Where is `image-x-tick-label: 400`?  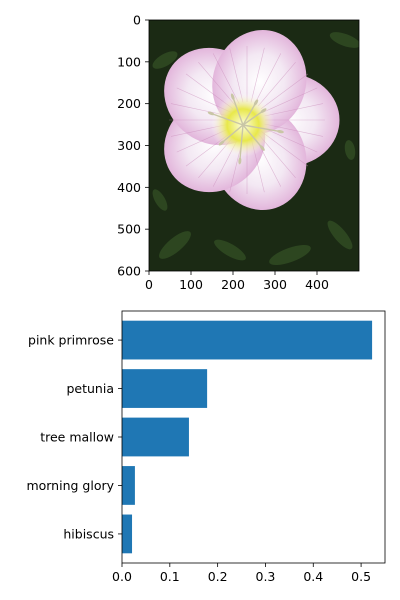 image-x-tick-label: 400 is located at coordinates (317, 284).